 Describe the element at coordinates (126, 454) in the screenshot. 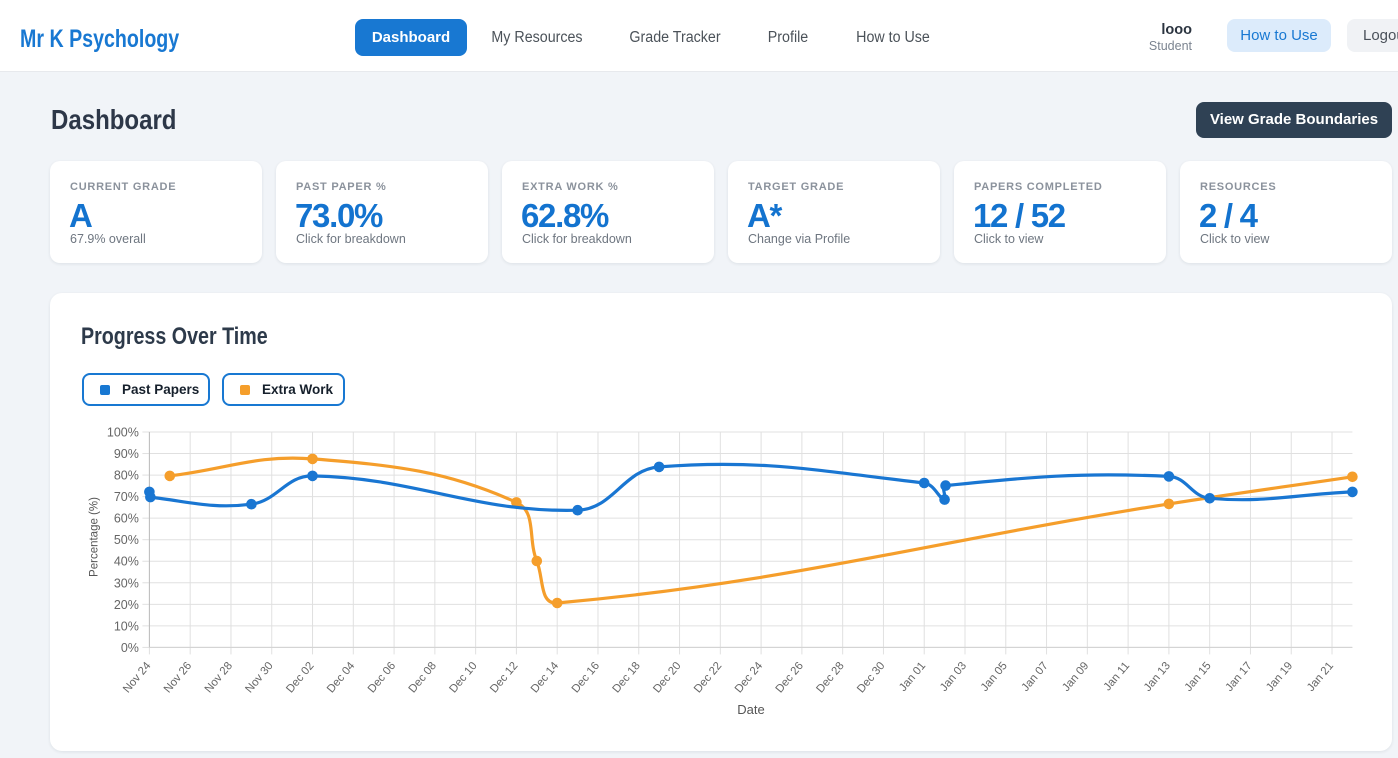

I see `svg-text: 90%` at that location.